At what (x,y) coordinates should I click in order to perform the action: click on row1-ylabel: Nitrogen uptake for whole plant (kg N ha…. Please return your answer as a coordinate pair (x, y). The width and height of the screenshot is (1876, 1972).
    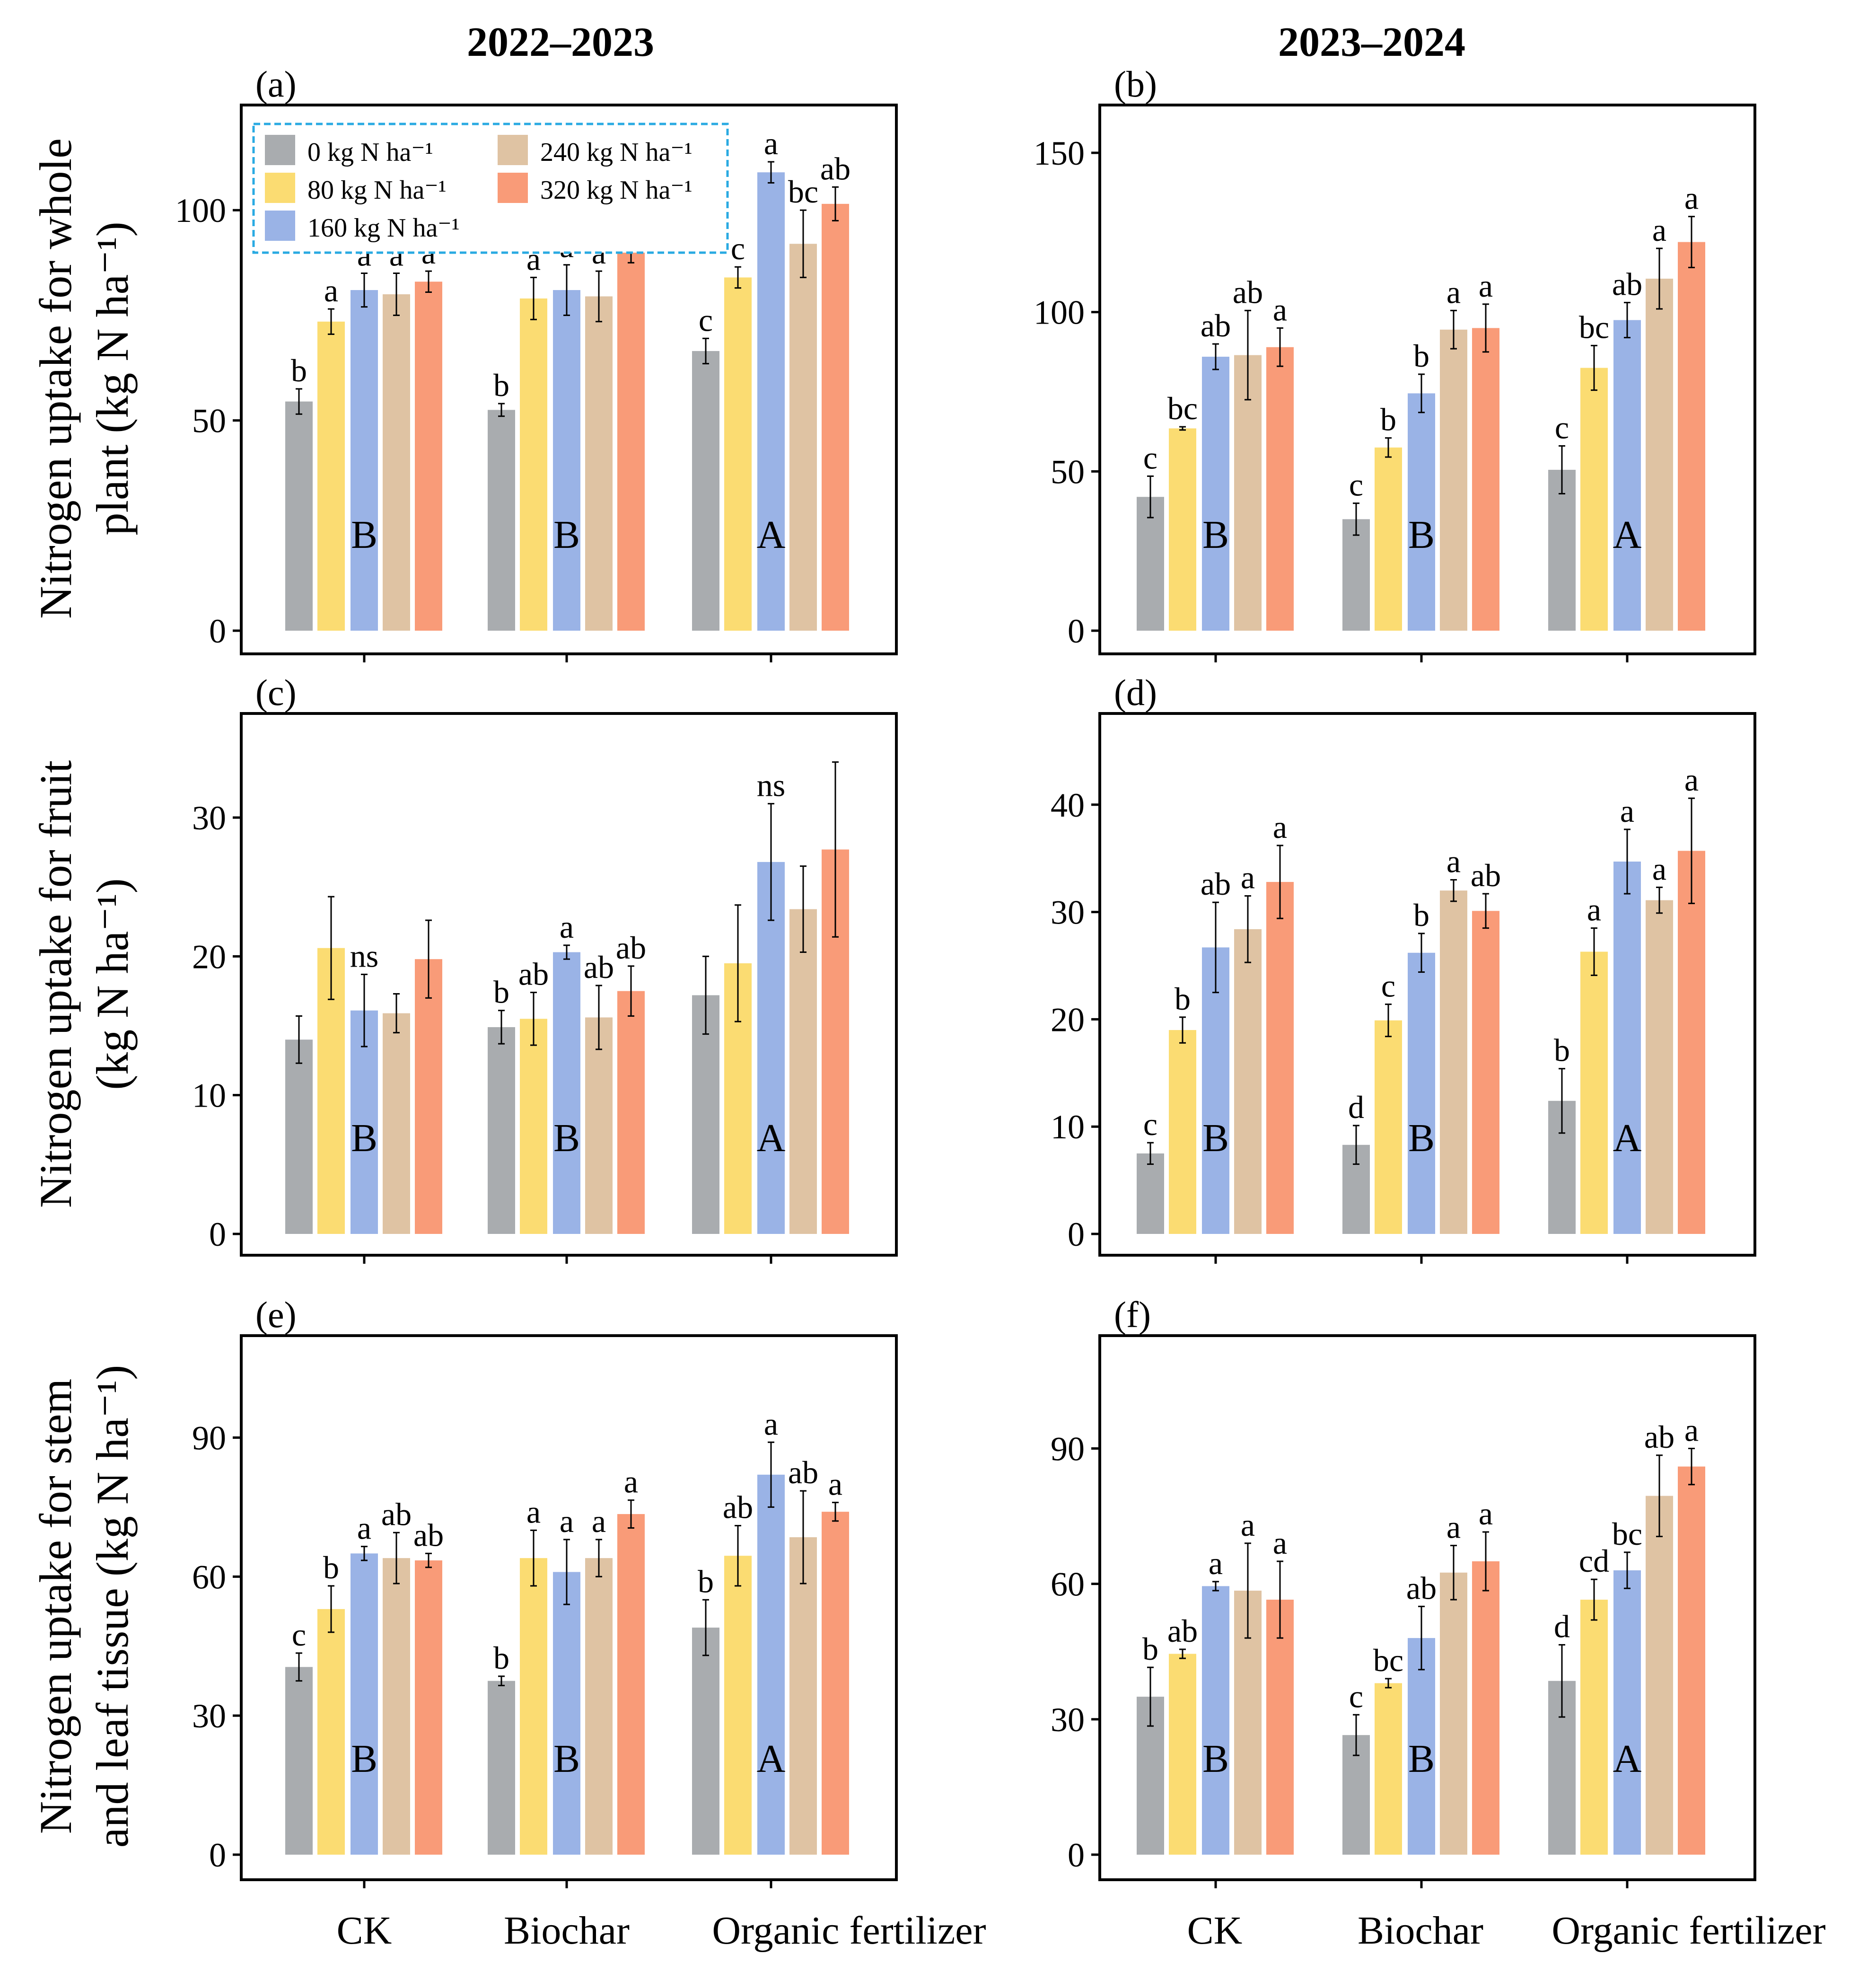
    Looking at the image, I should click on (84, 378).